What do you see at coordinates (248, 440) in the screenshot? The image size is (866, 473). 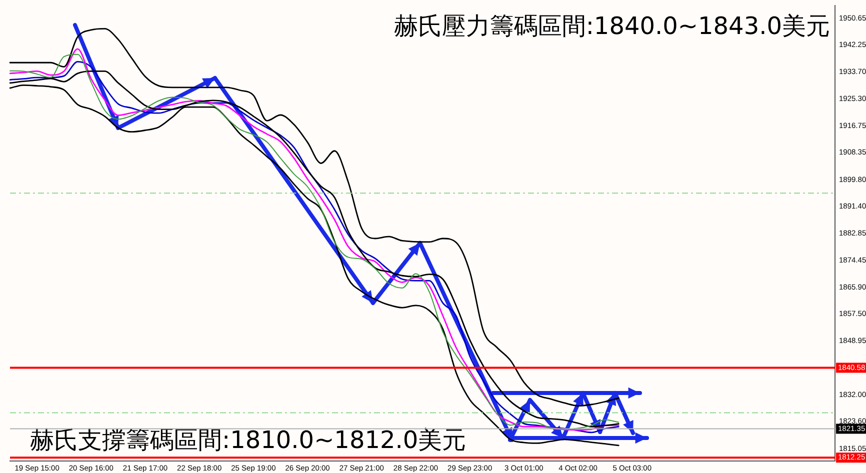 I see `annotation: 赫氏支撐籌碼區間:1810.0~1812.0美元` at bounding box center [248, 440].